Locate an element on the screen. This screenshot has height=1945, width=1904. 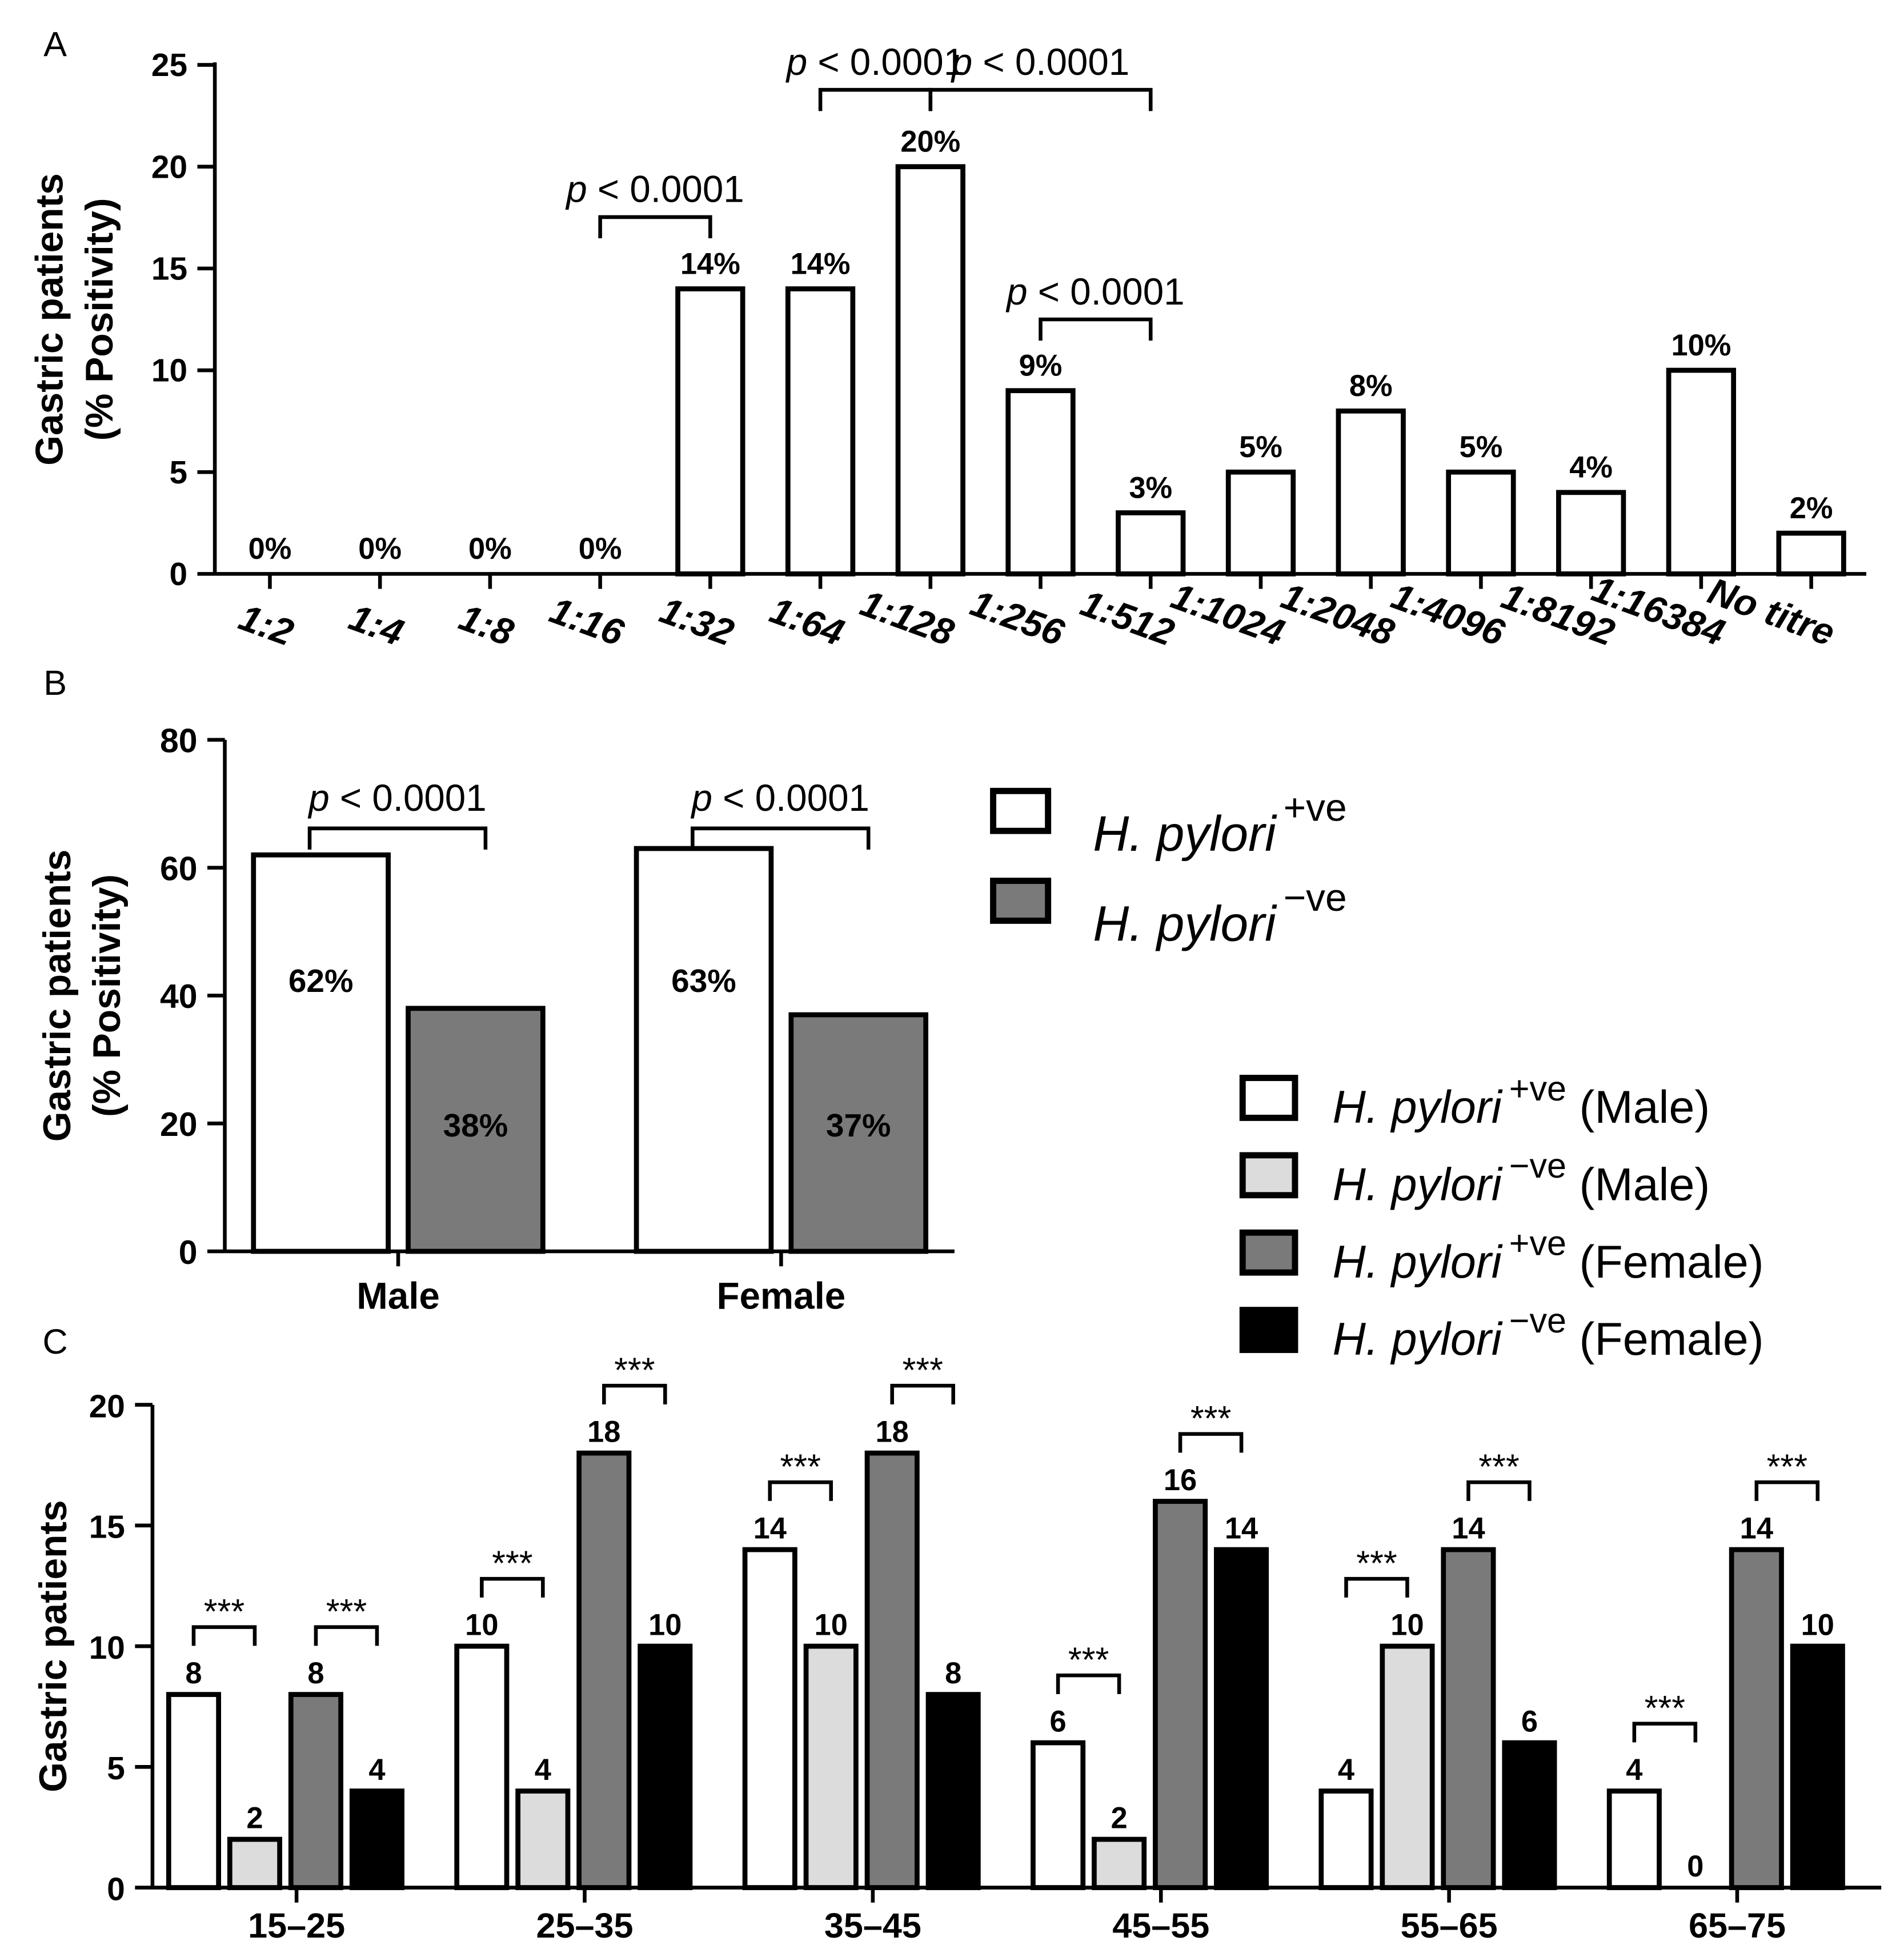
legend-superscript: +ve is located at coordinates (1537, 1243).